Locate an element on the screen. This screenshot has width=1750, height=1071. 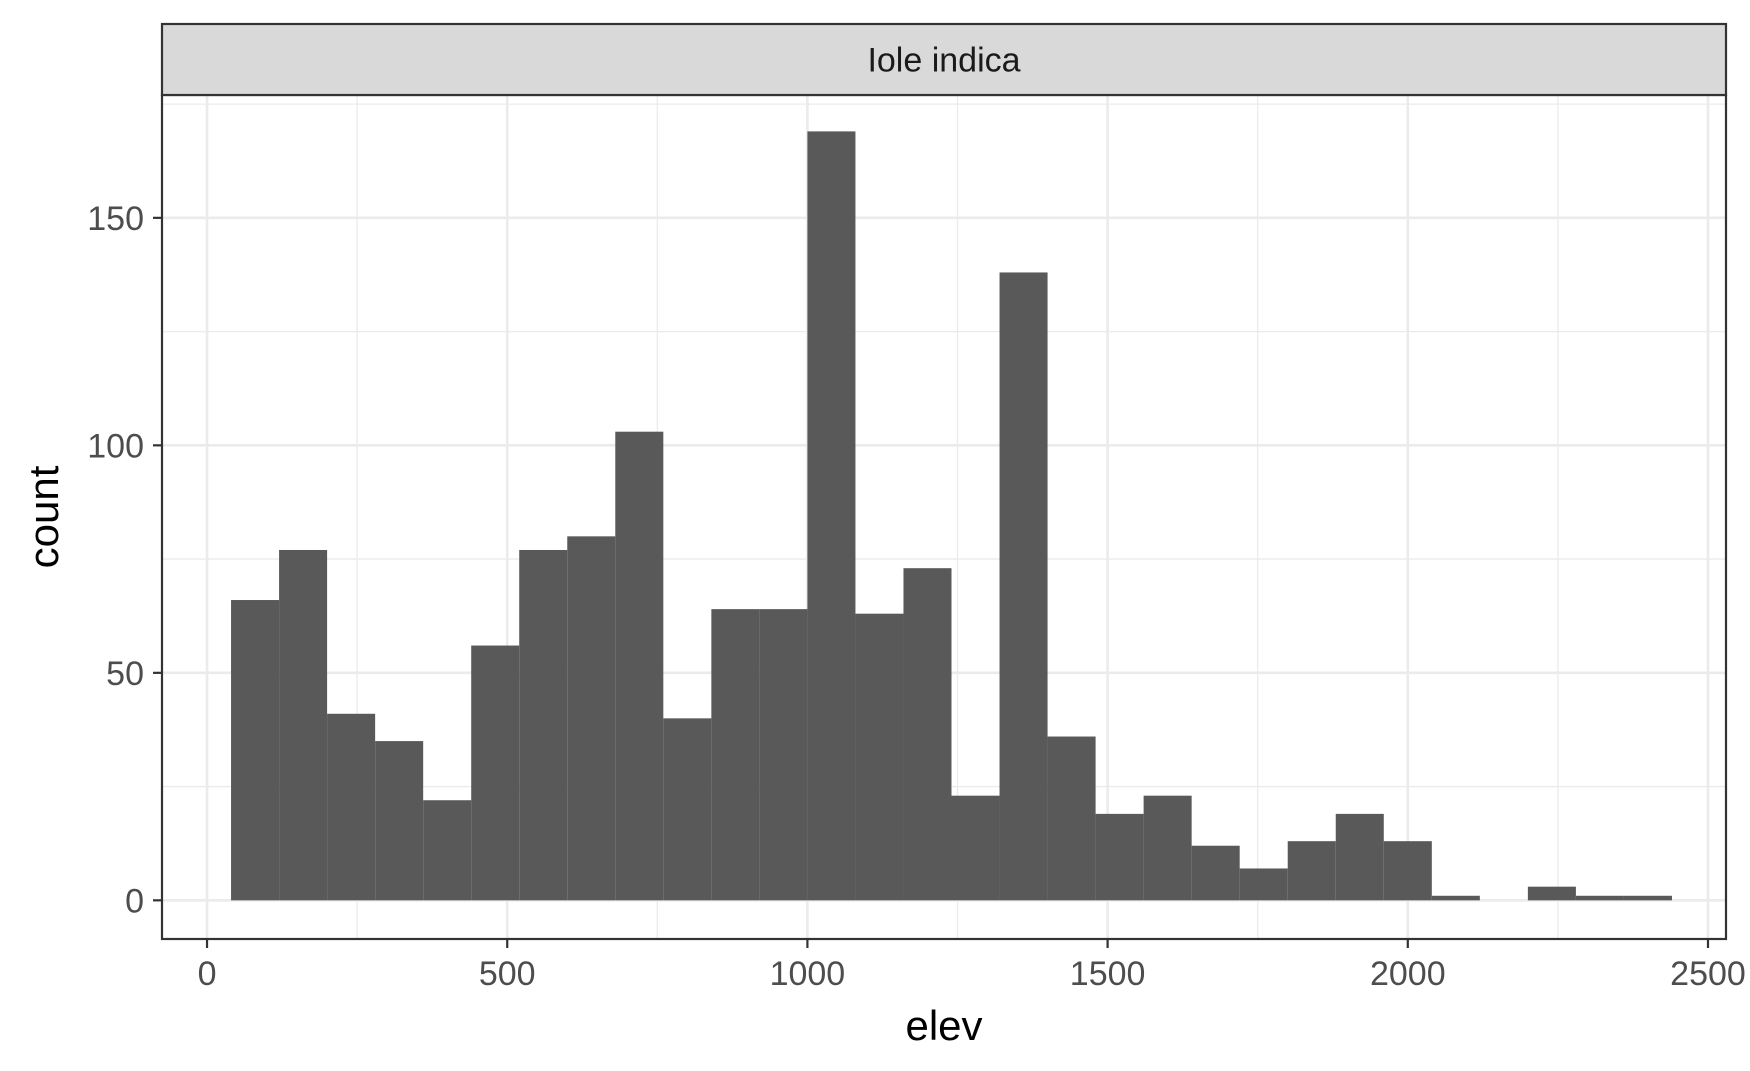
x-axis-title: elev is located at coordinates (943, 1025).